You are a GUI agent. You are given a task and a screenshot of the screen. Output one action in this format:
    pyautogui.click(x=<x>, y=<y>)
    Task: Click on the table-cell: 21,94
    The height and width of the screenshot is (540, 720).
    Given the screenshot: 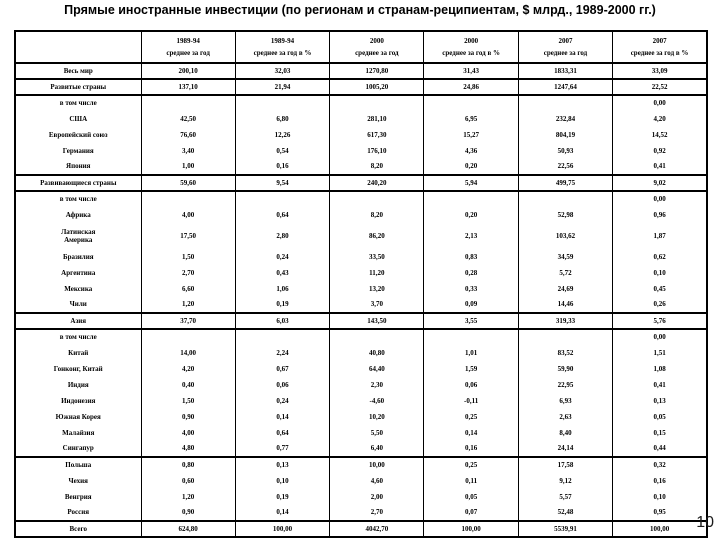 What is the action you would take?
    pyautogui.click(x=282, y=86)
    